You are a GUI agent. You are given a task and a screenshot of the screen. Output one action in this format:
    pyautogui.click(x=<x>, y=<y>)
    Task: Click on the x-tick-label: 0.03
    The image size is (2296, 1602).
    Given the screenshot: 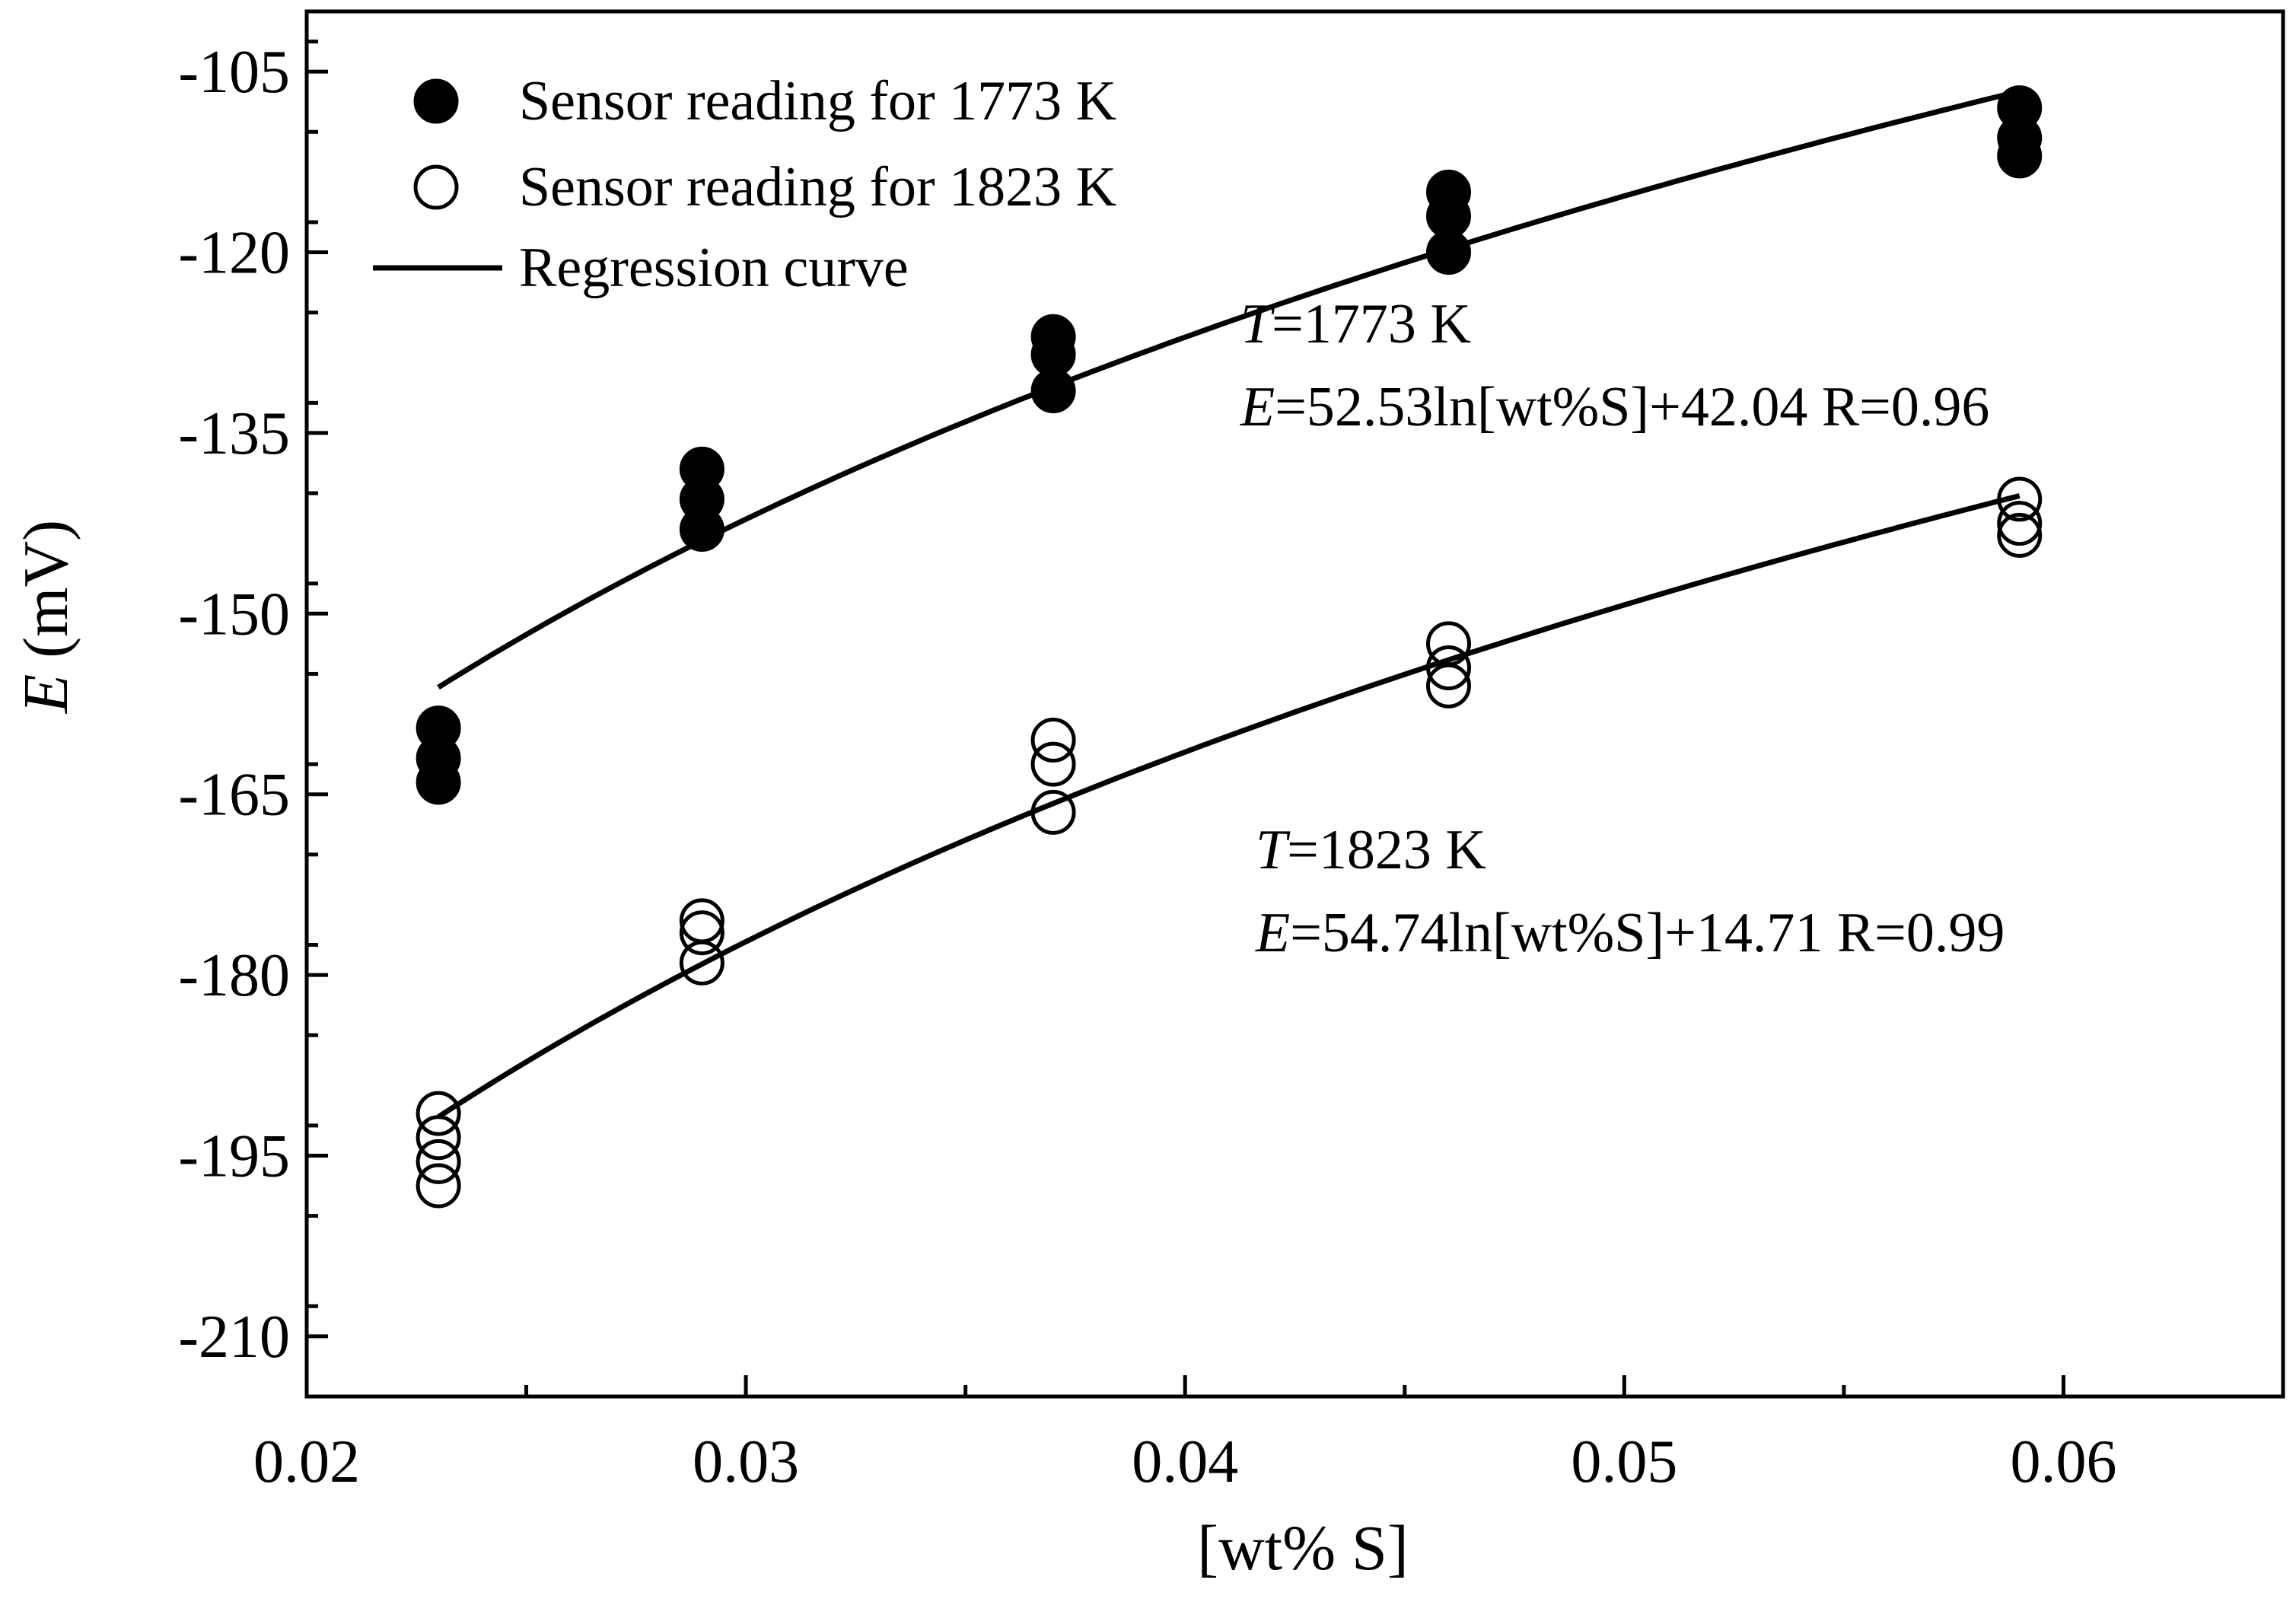 What is the action you would take?
    pyautogui.click(x=746, y=1461)
    